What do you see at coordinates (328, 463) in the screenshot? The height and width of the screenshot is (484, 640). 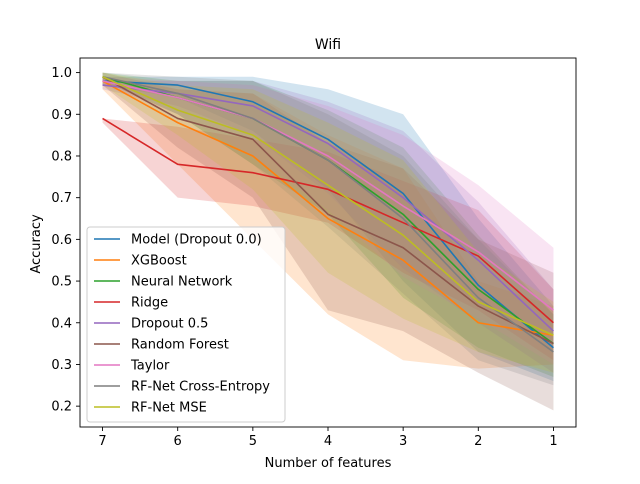 I see `x-axis-label: Number of features` at bounding box center [328, 463].